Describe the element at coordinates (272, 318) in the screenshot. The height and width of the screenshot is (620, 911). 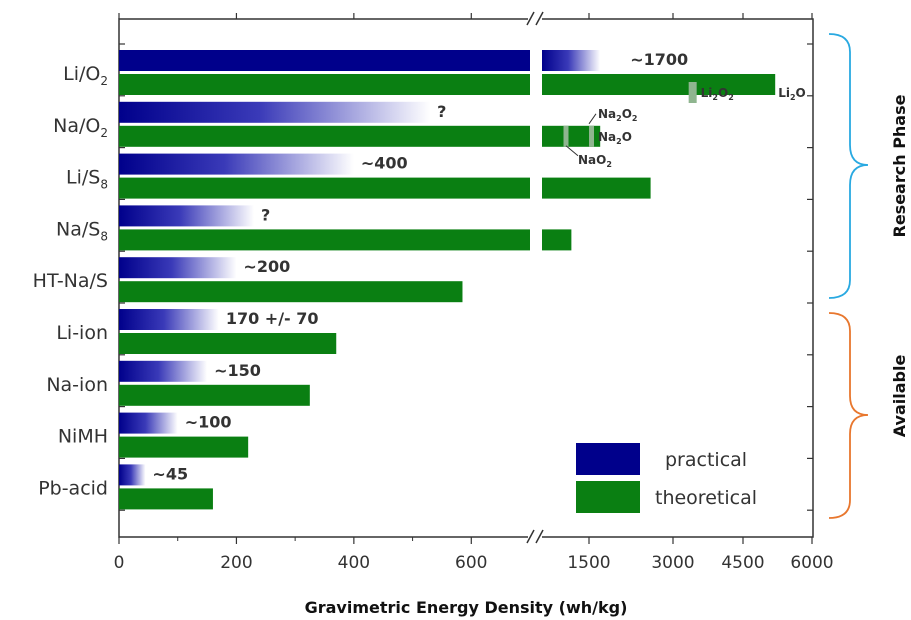
I see `value-label-li-ion: 170 +/- 70` at that location.